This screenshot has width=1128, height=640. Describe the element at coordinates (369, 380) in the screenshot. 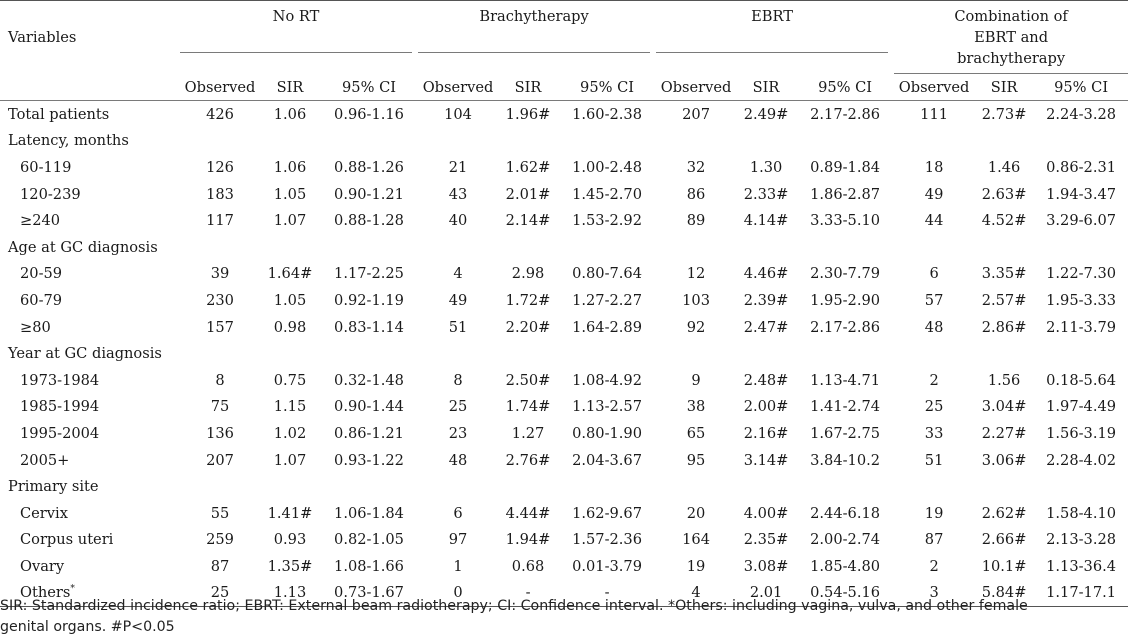

I see `table-cell: 0.32-1.48` at that location.